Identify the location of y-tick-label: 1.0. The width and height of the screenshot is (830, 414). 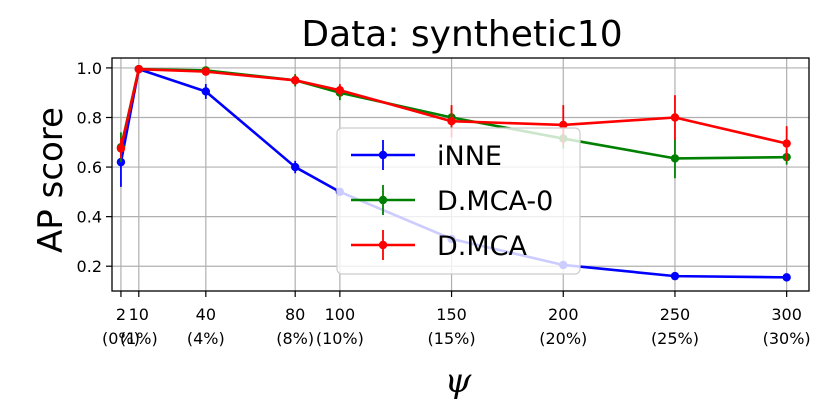
(89, 68).